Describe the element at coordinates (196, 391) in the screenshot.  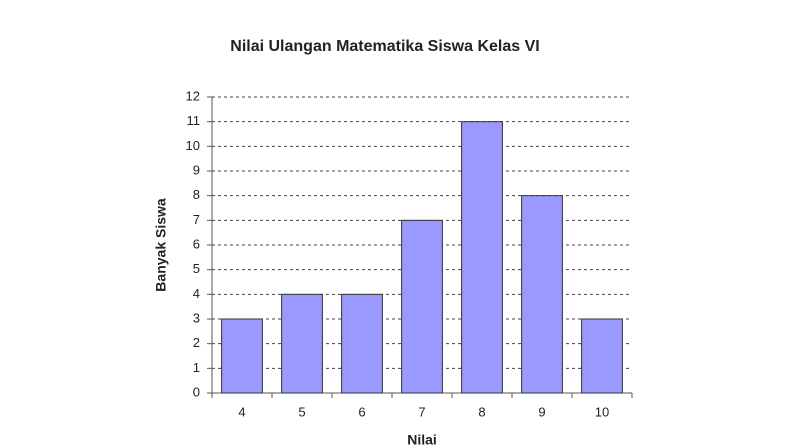
I see `y-tick-label: 0` at that location.